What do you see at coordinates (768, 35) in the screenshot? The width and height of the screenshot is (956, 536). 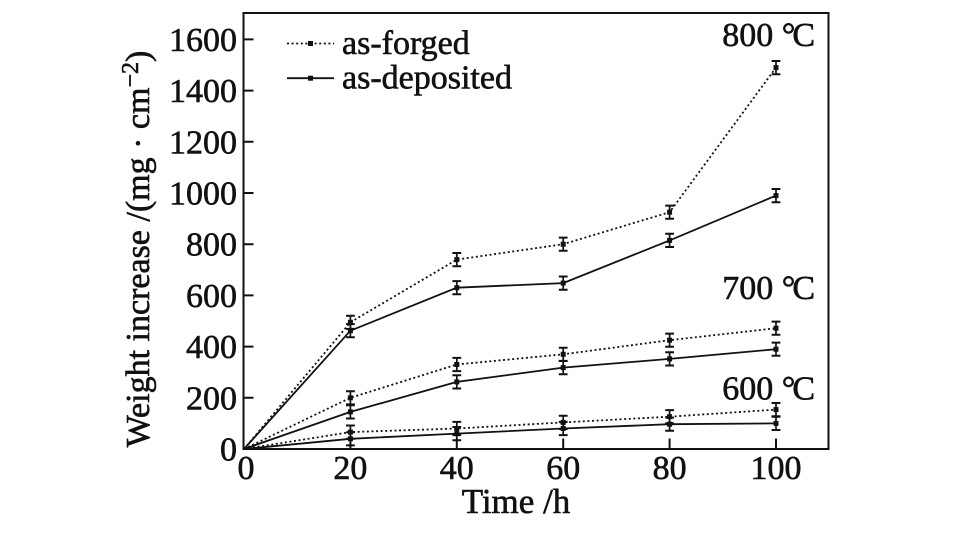 I see `svg-text: 800 °C` at bounding box center [768, 35].